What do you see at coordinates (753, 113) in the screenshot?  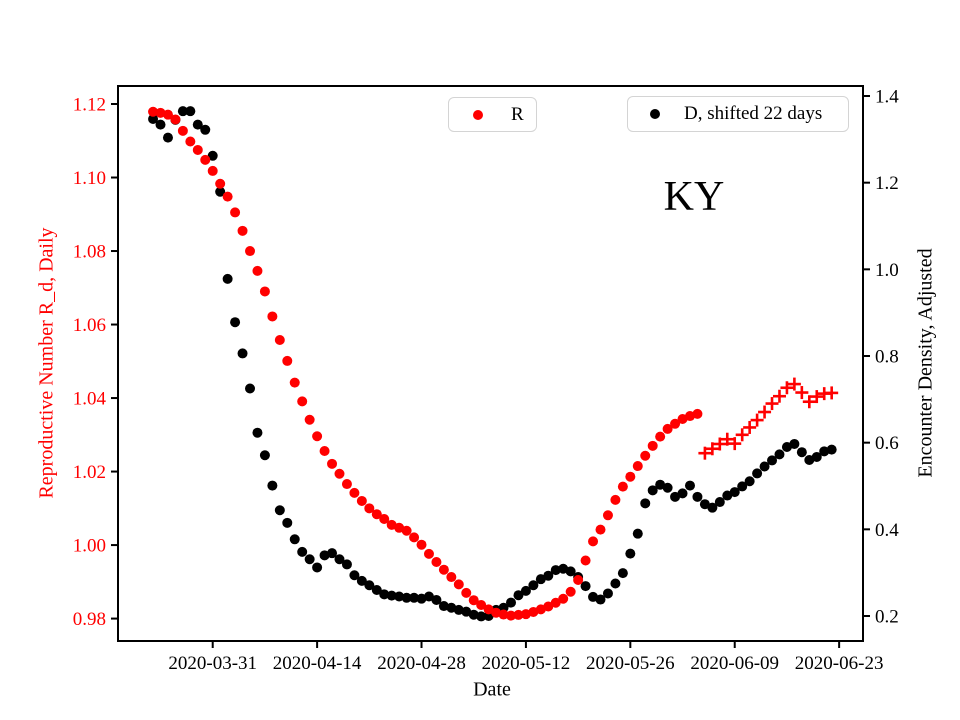 I see `legend-label-d: D, shifted 22 days` at bounding box center [753, 113].